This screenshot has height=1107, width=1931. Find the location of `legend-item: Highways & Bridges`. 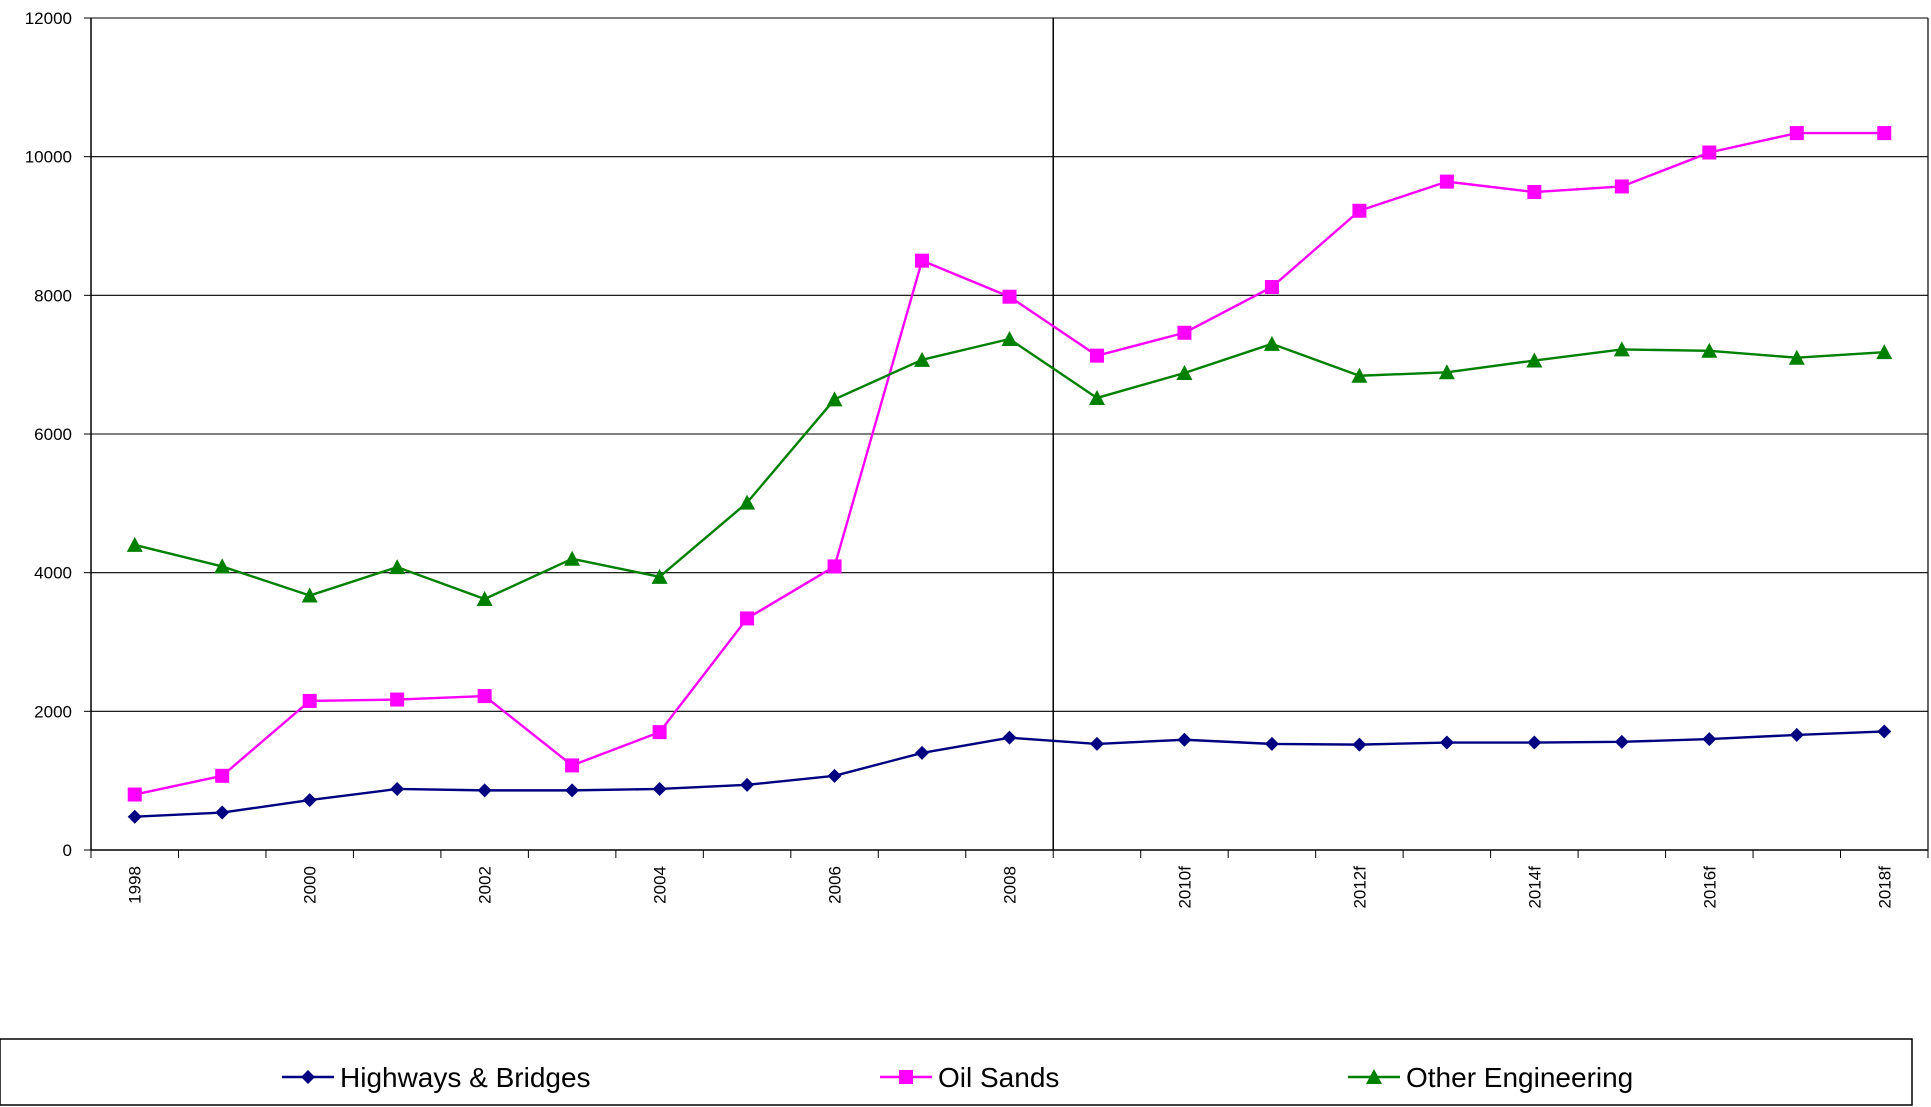

legend-item: Highways & Bridges is located at coordinates (436, 1077).